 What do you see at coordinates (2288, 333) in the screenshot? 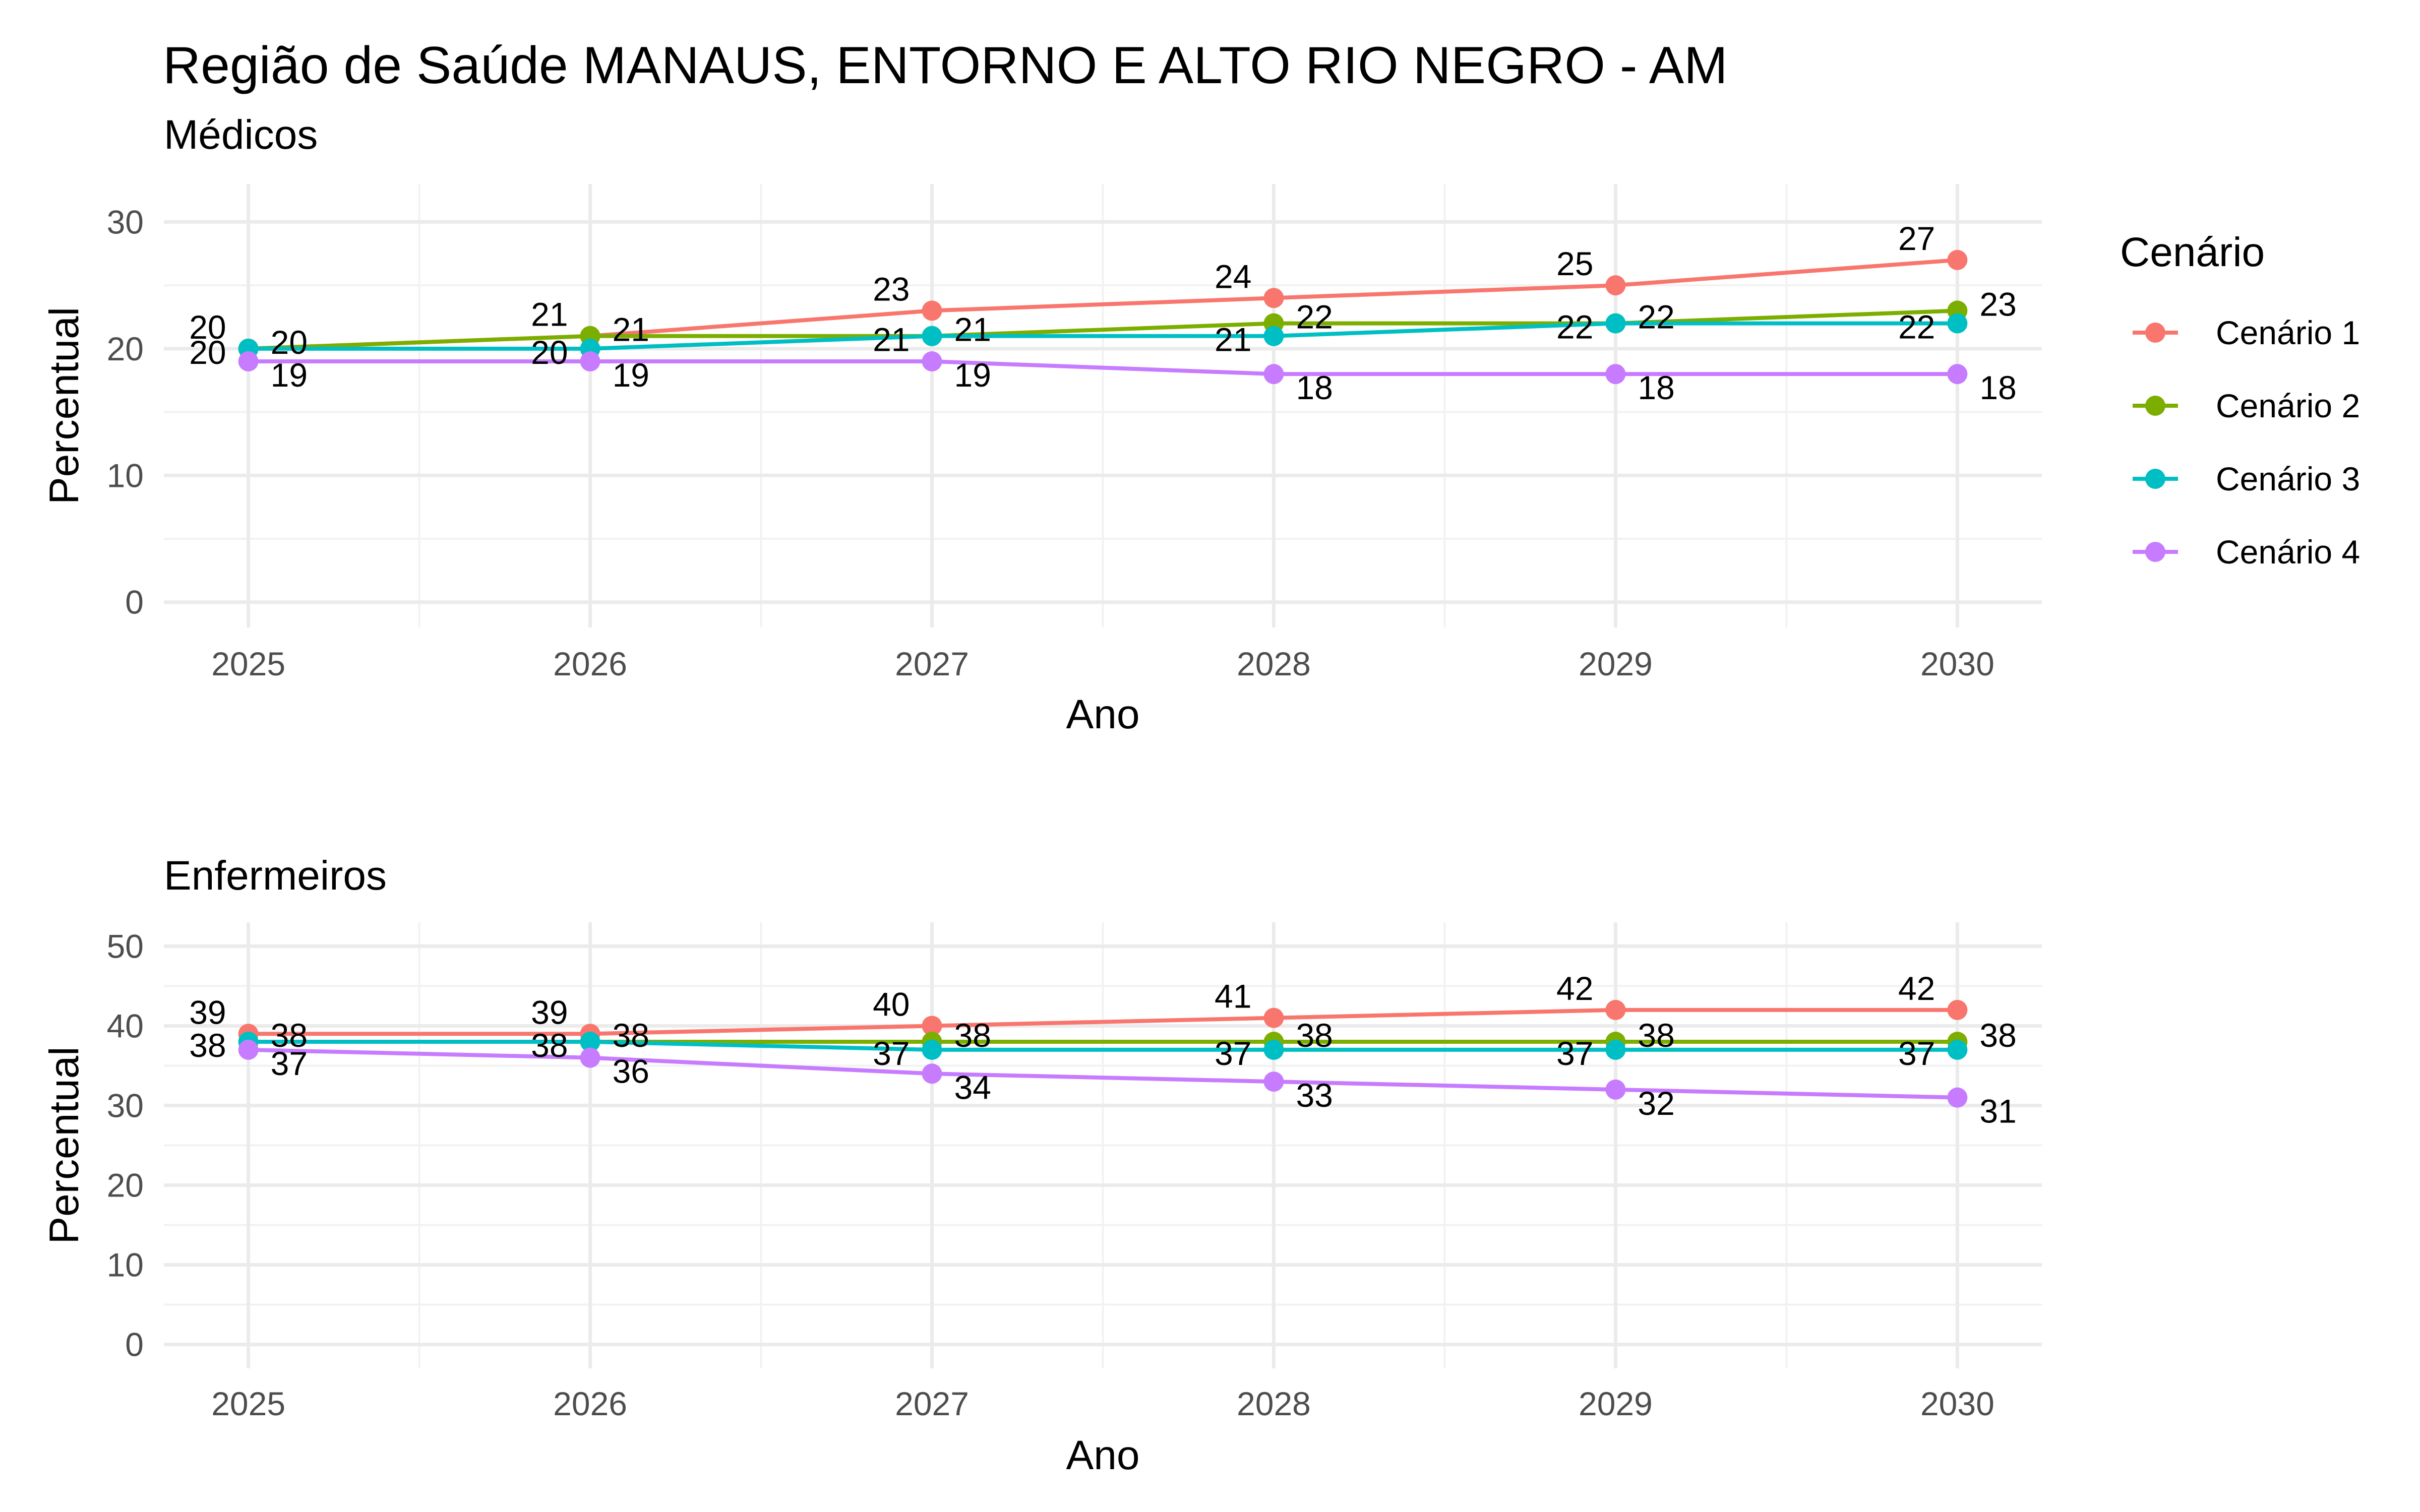
I see `legend-label: Cenário 1` at bounding box center [2288, 333].